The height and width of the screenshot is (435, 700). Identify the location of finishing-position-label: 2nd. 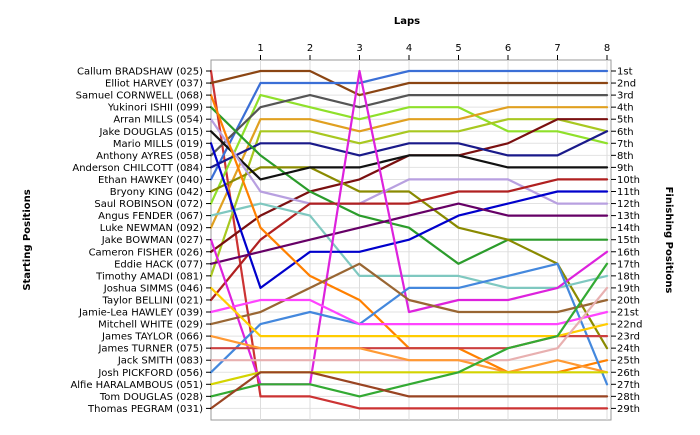
(626, 84).